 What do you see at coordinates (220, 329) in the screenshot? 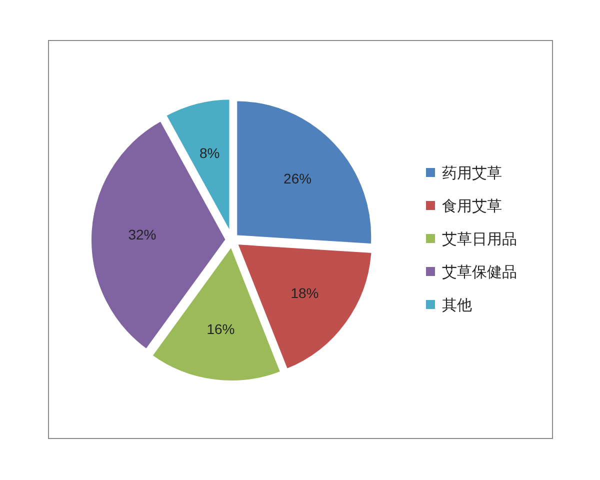
I see `data-label: 16%` at bounding box center [220, 329].